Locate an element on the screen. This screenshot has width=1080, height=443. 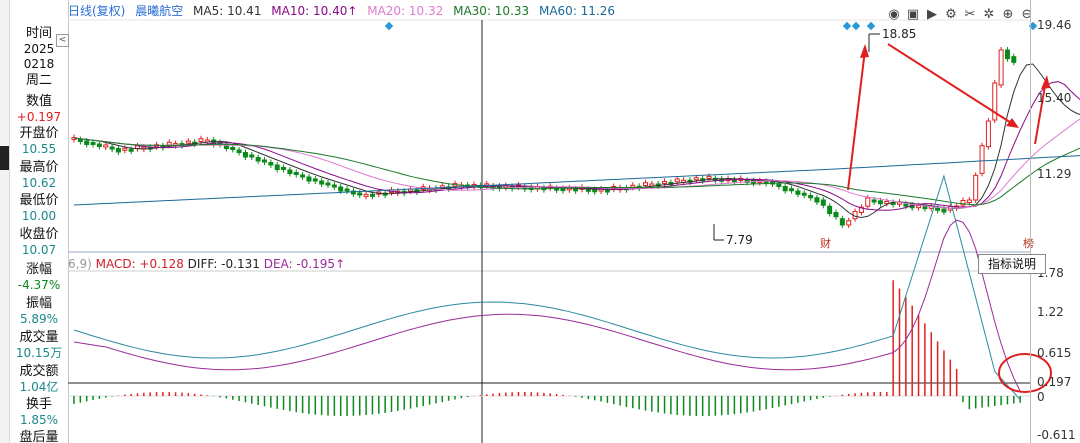
amplitude-label: 振幅 is located at coordinates (38, 303).